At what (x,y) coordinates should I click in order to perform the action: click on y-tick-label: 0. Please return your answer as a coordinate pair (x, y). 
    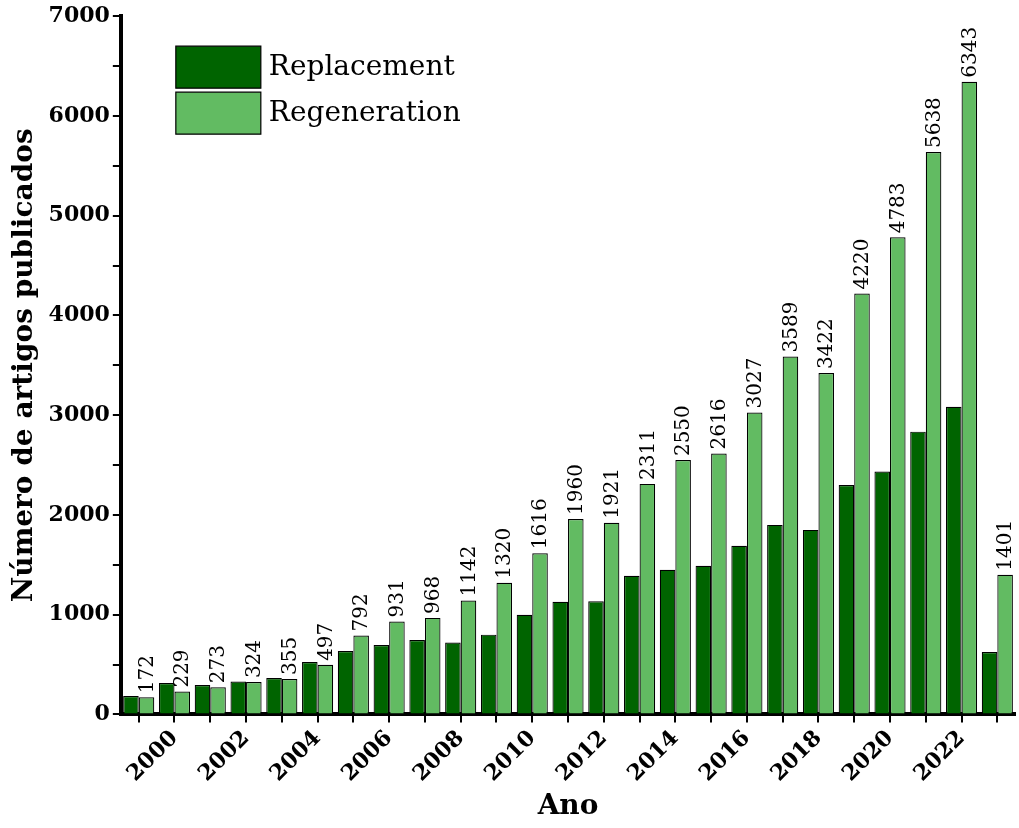
    Looking at the image, I should click on (102, 712).